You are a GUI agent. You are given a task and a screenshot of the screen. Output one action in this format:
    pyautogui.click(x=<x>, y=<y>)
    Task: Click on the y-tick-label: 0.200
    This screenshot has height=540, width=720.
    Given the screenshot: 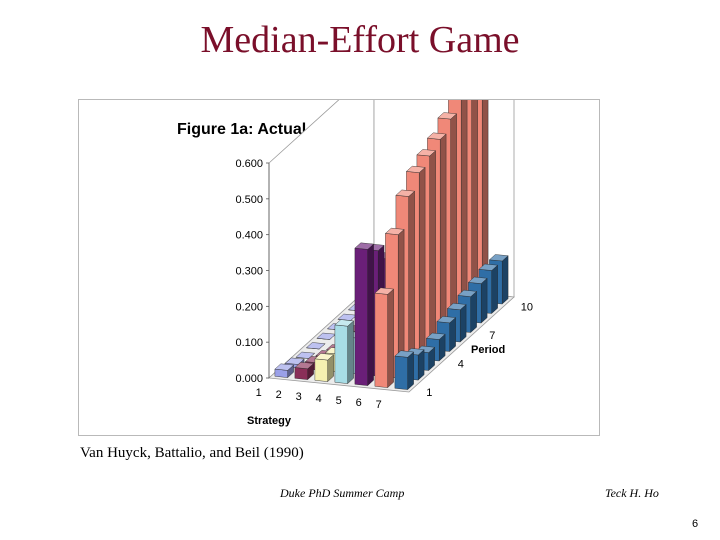 What is the action you would take?
    pyautogui.click(x=249, y=307)
    